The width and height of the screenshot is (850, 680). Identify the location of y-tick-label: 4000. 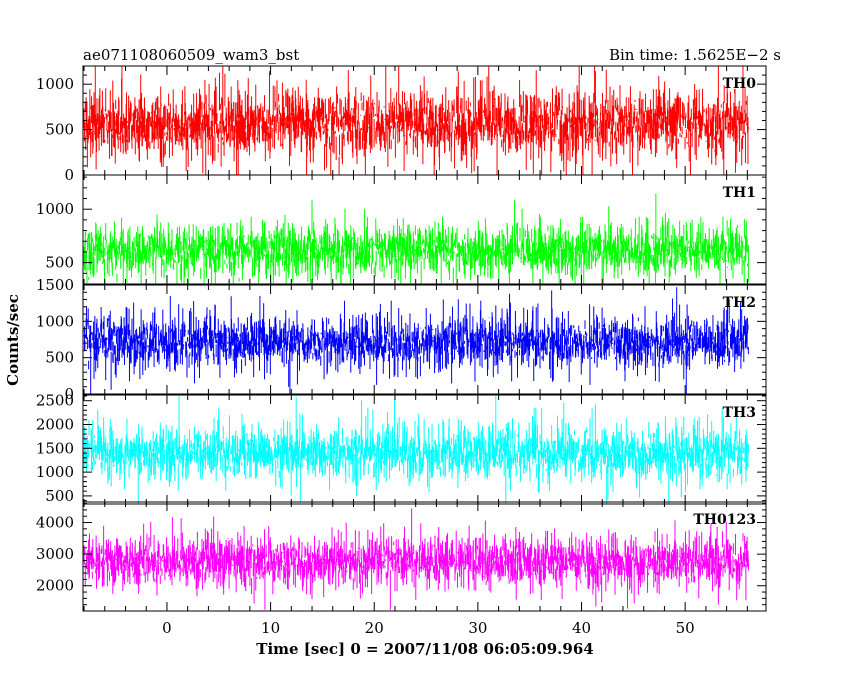
(55, 523).